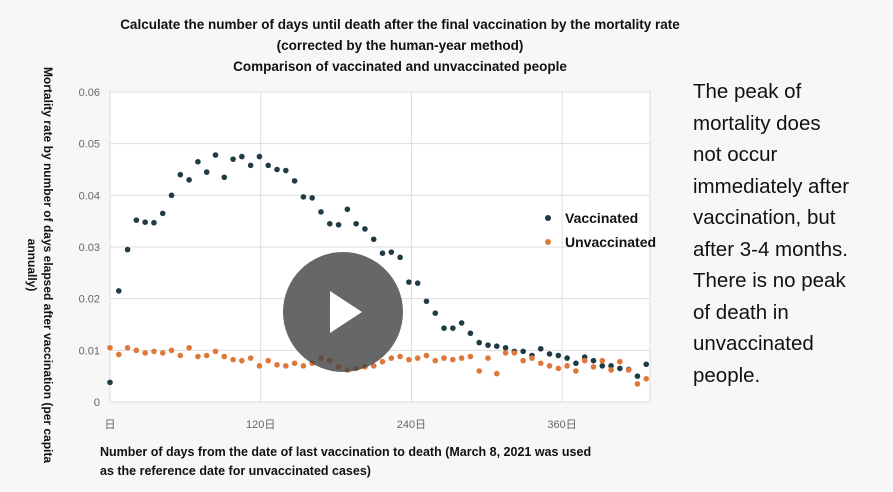 The height and width of the screenshot is (492, 893). Describe the element at coordinates (89, 196) in the screenshot. I see `y-tick-label: 0.04` at that location.